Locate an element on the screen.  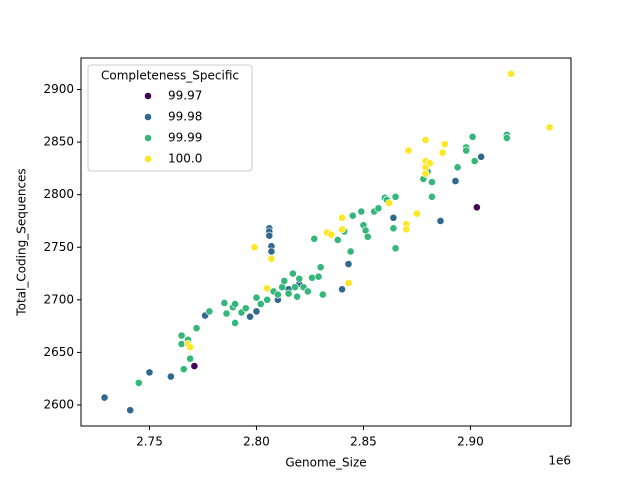
y-tick-label: 2900 is located at coordinates (58, 89).